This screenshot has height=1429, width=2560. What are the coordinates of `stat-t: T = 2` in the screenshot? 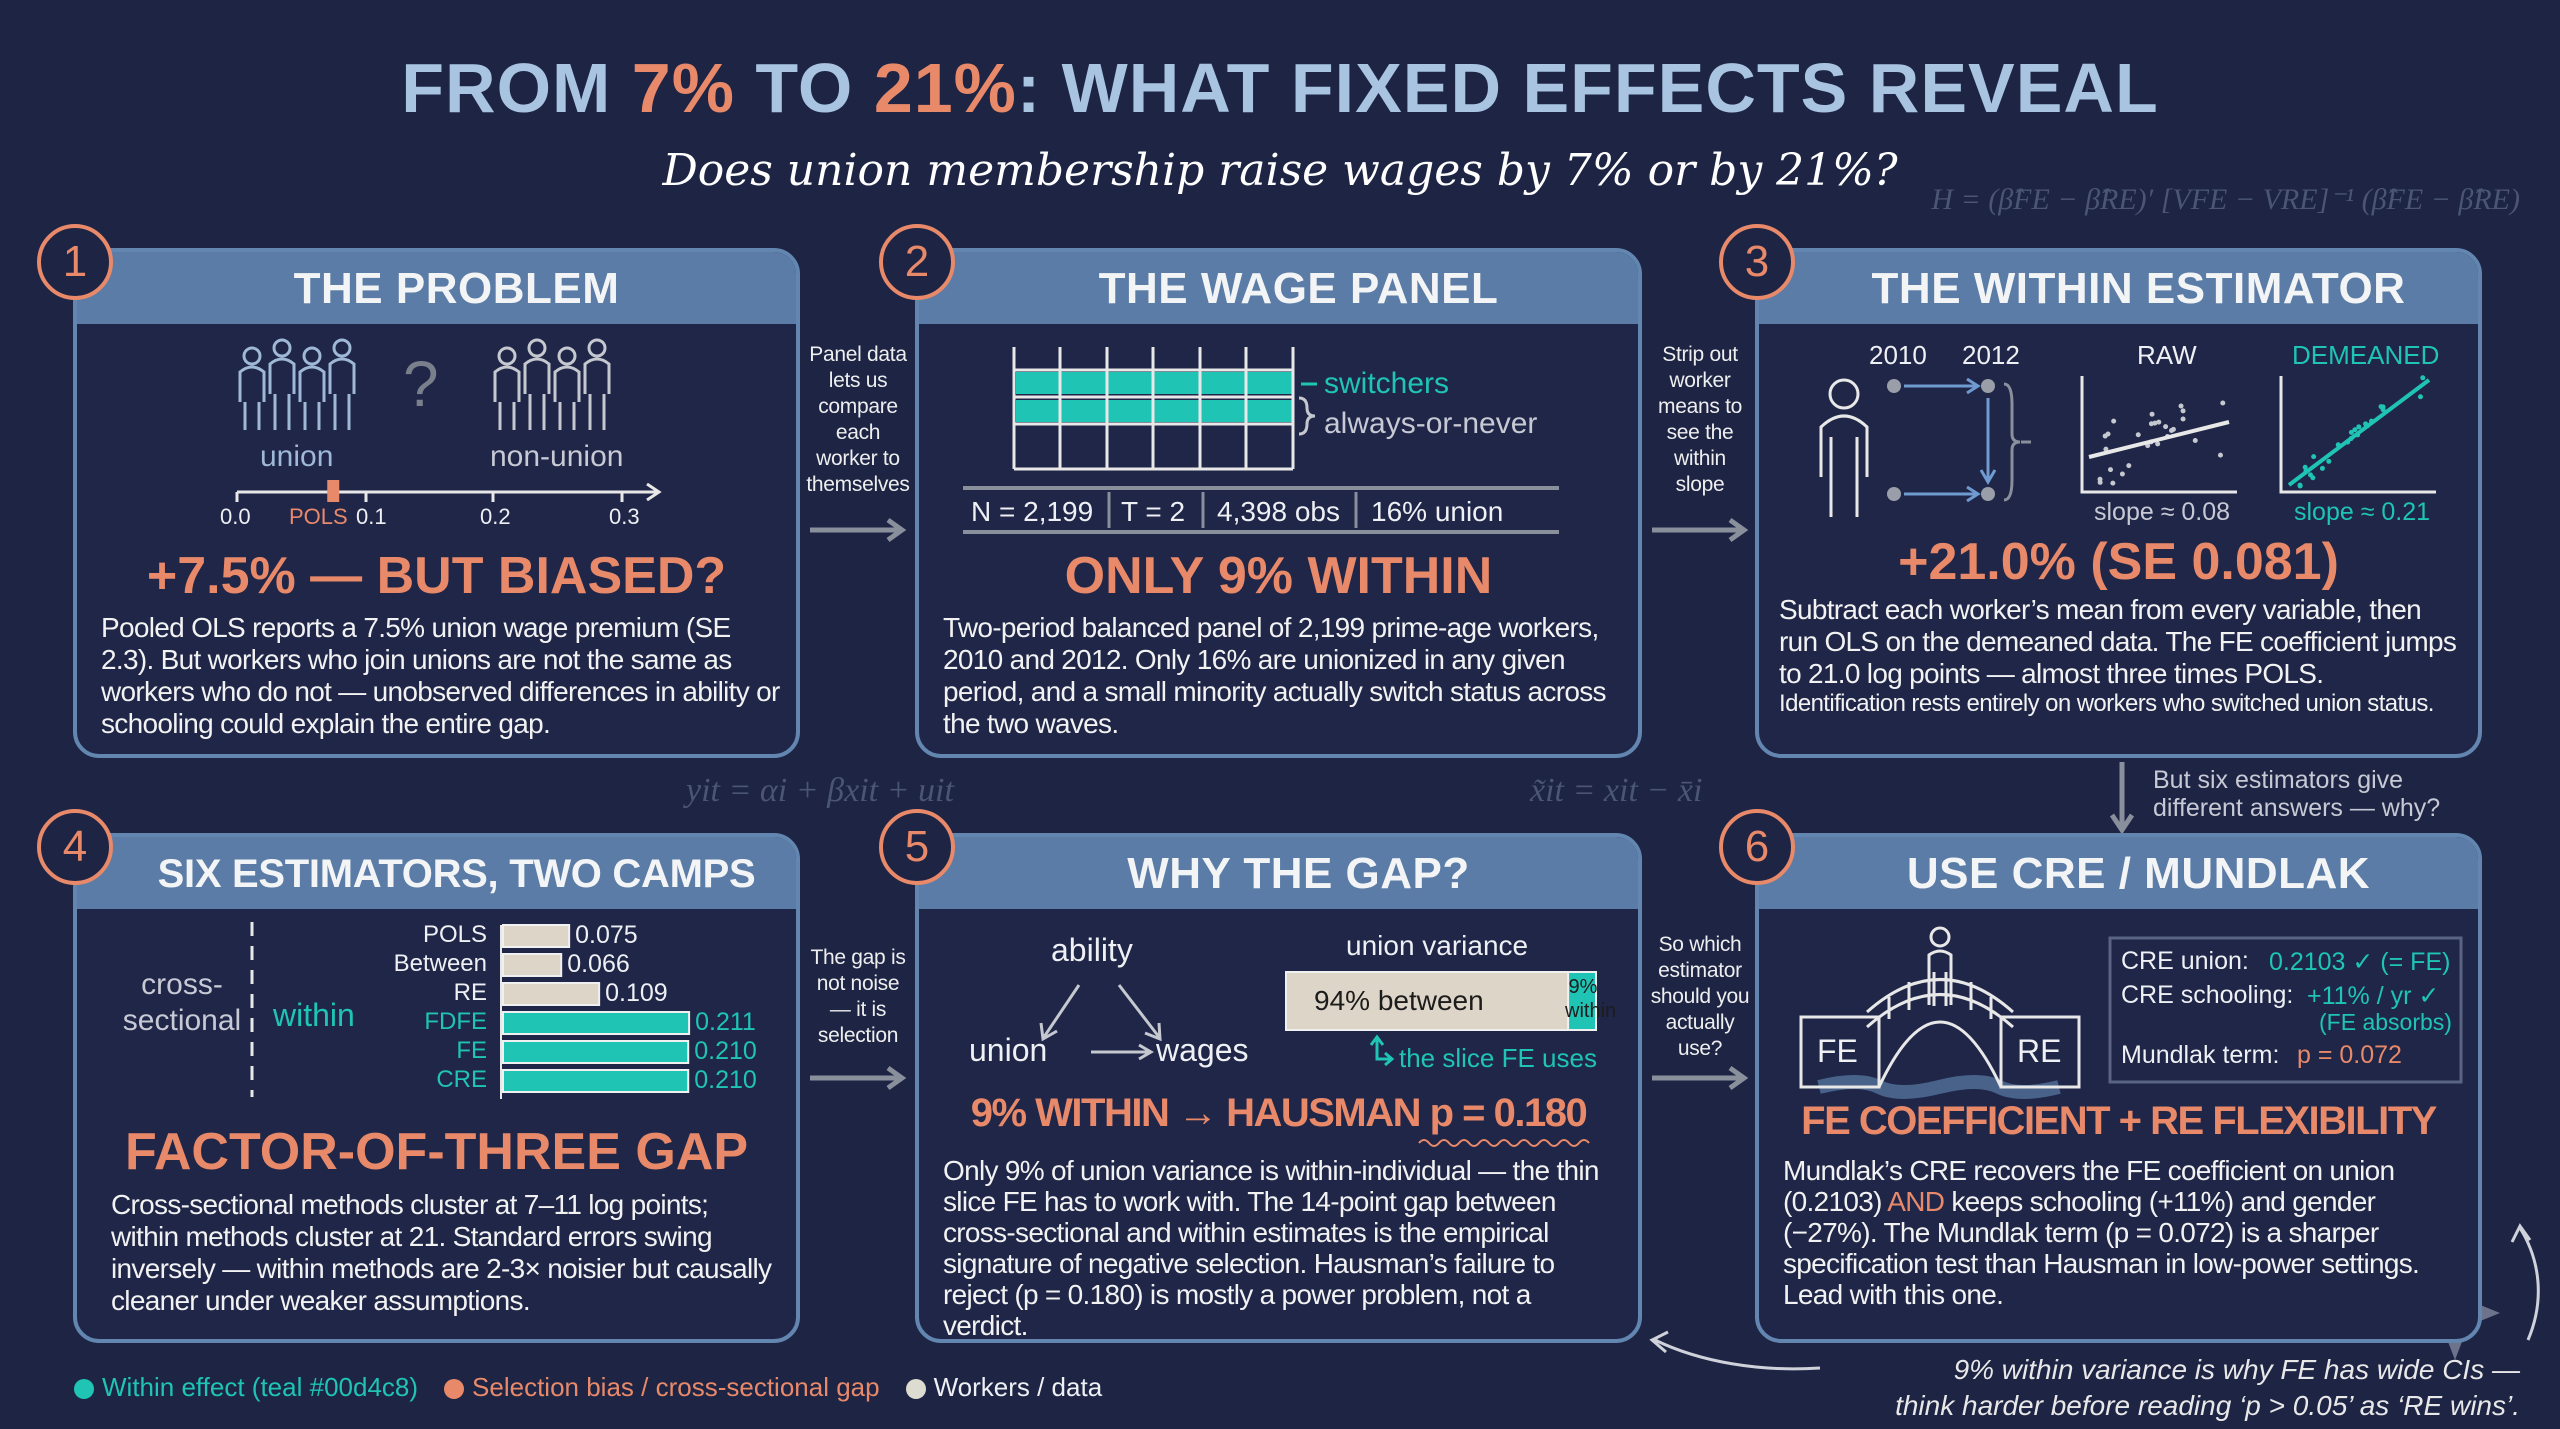 It's located at (1153, 511).